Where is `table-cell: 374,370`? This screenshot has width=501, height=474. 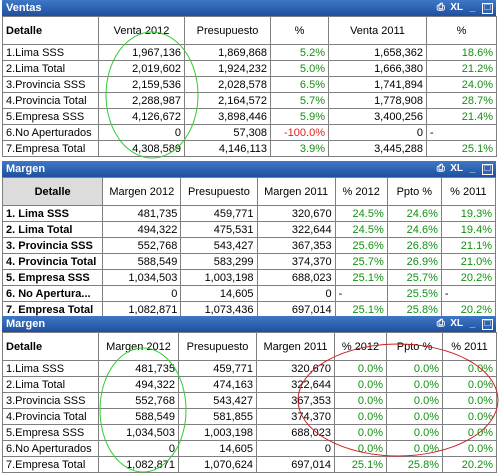 table-cell: 374,370 is located at coordinates (295, 416).